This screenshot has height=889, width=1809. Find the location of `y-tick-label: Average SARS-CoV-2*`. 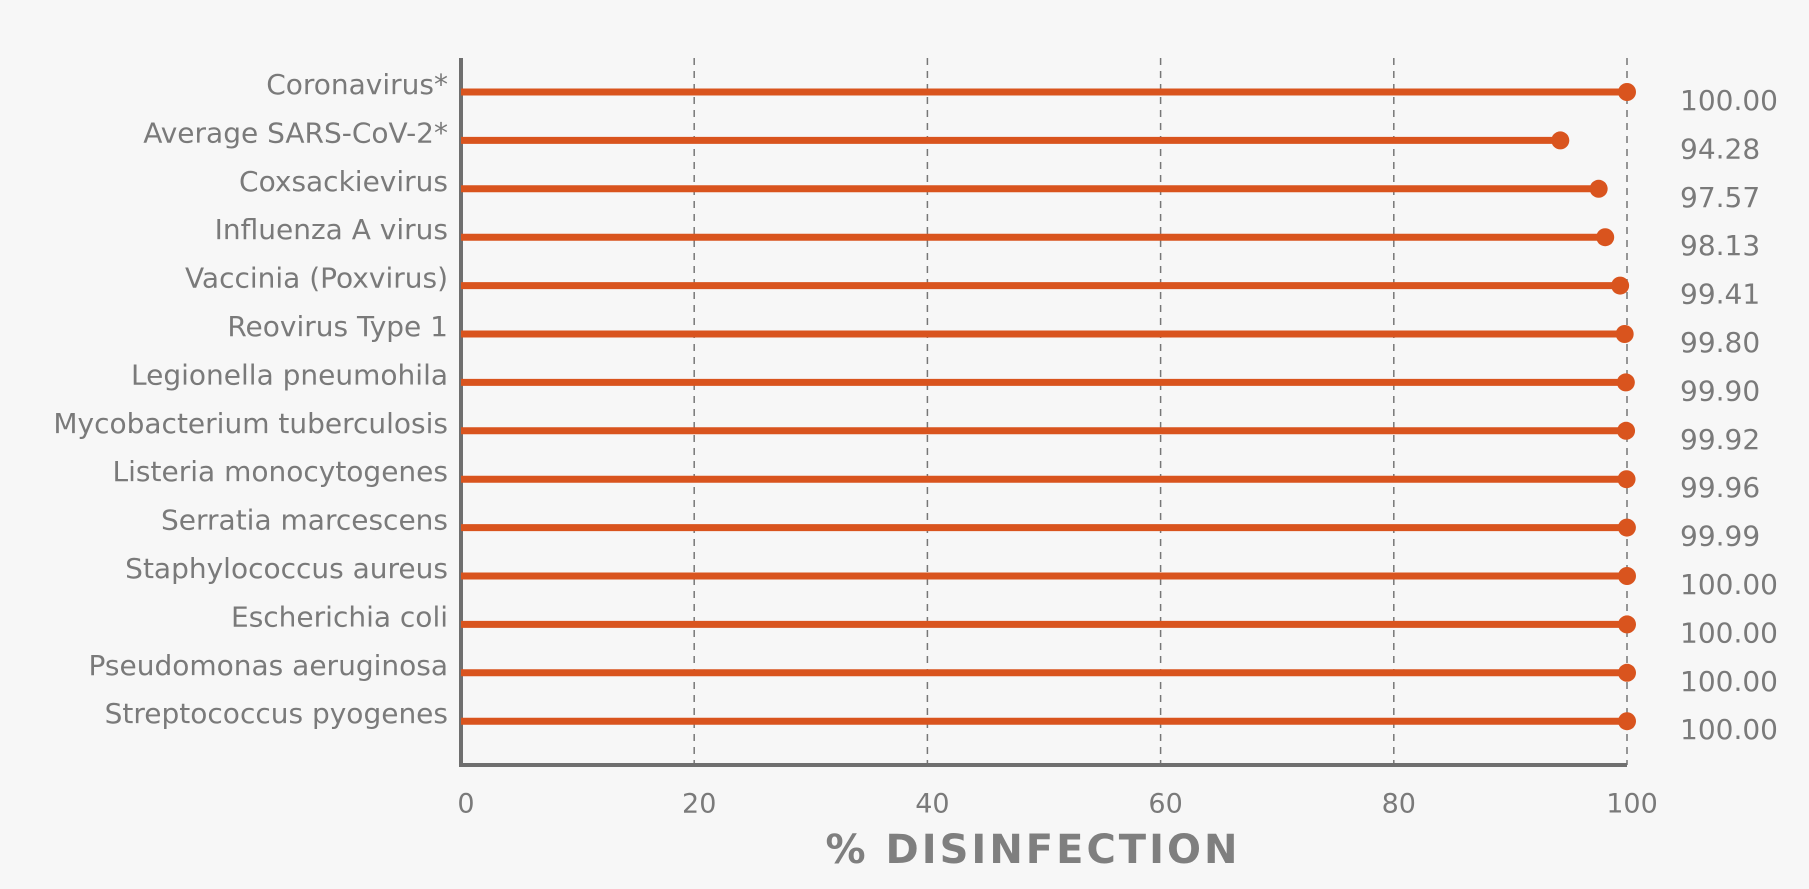

y-tick-label: Average SARS-CoV-2* is located at coordinates (295, 132).